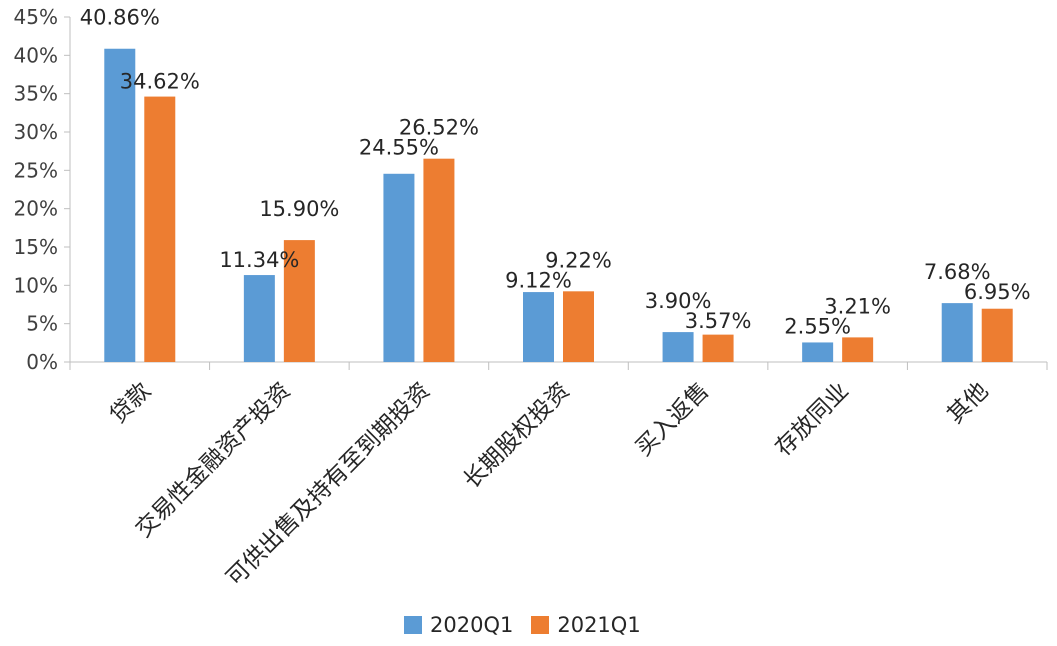 The image size is (1057, 646). Describe the element at coordinates (36, 285) in the screenshot. I see `y-tick-label: 10%` at that location.